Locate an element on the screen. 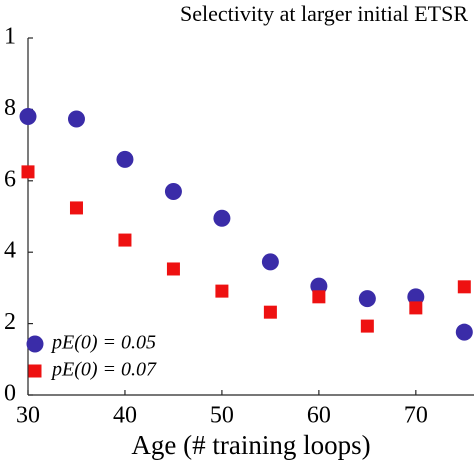  y-tick-label: 6 is located at coordinates (10, 179).